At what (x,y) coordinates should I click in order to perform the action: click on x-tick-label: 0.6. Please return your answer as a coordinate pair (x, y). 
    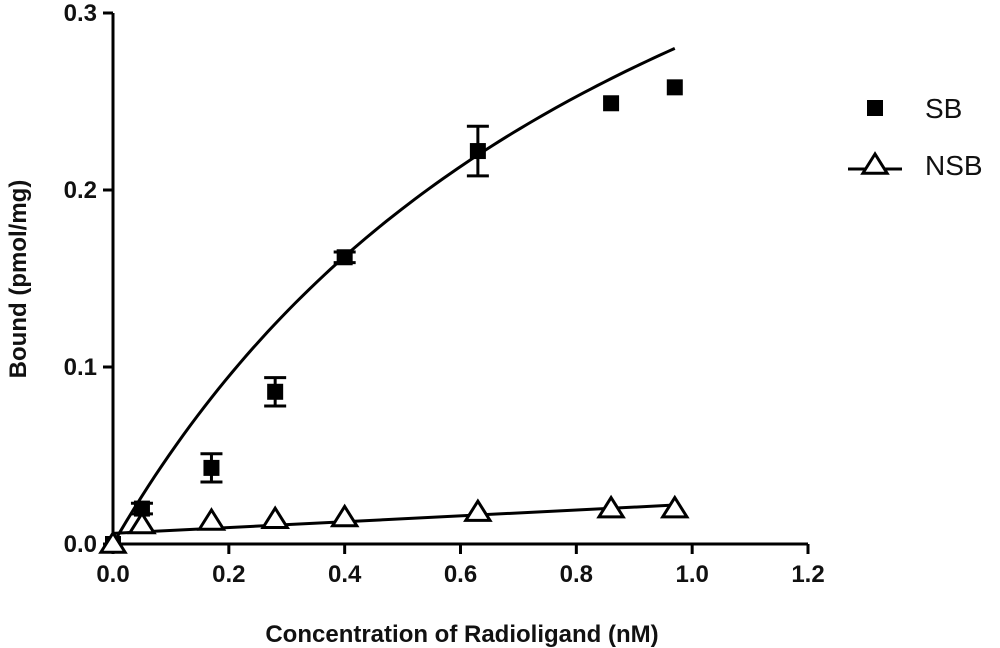
    Looking at the image, I should click on (460, 574).